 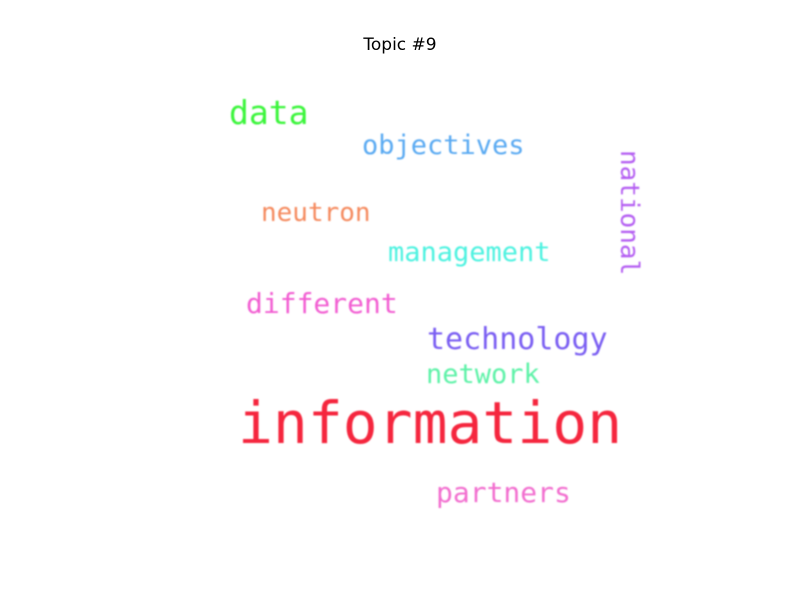 I want to click on word-data: data, so click(x=269, y=112).